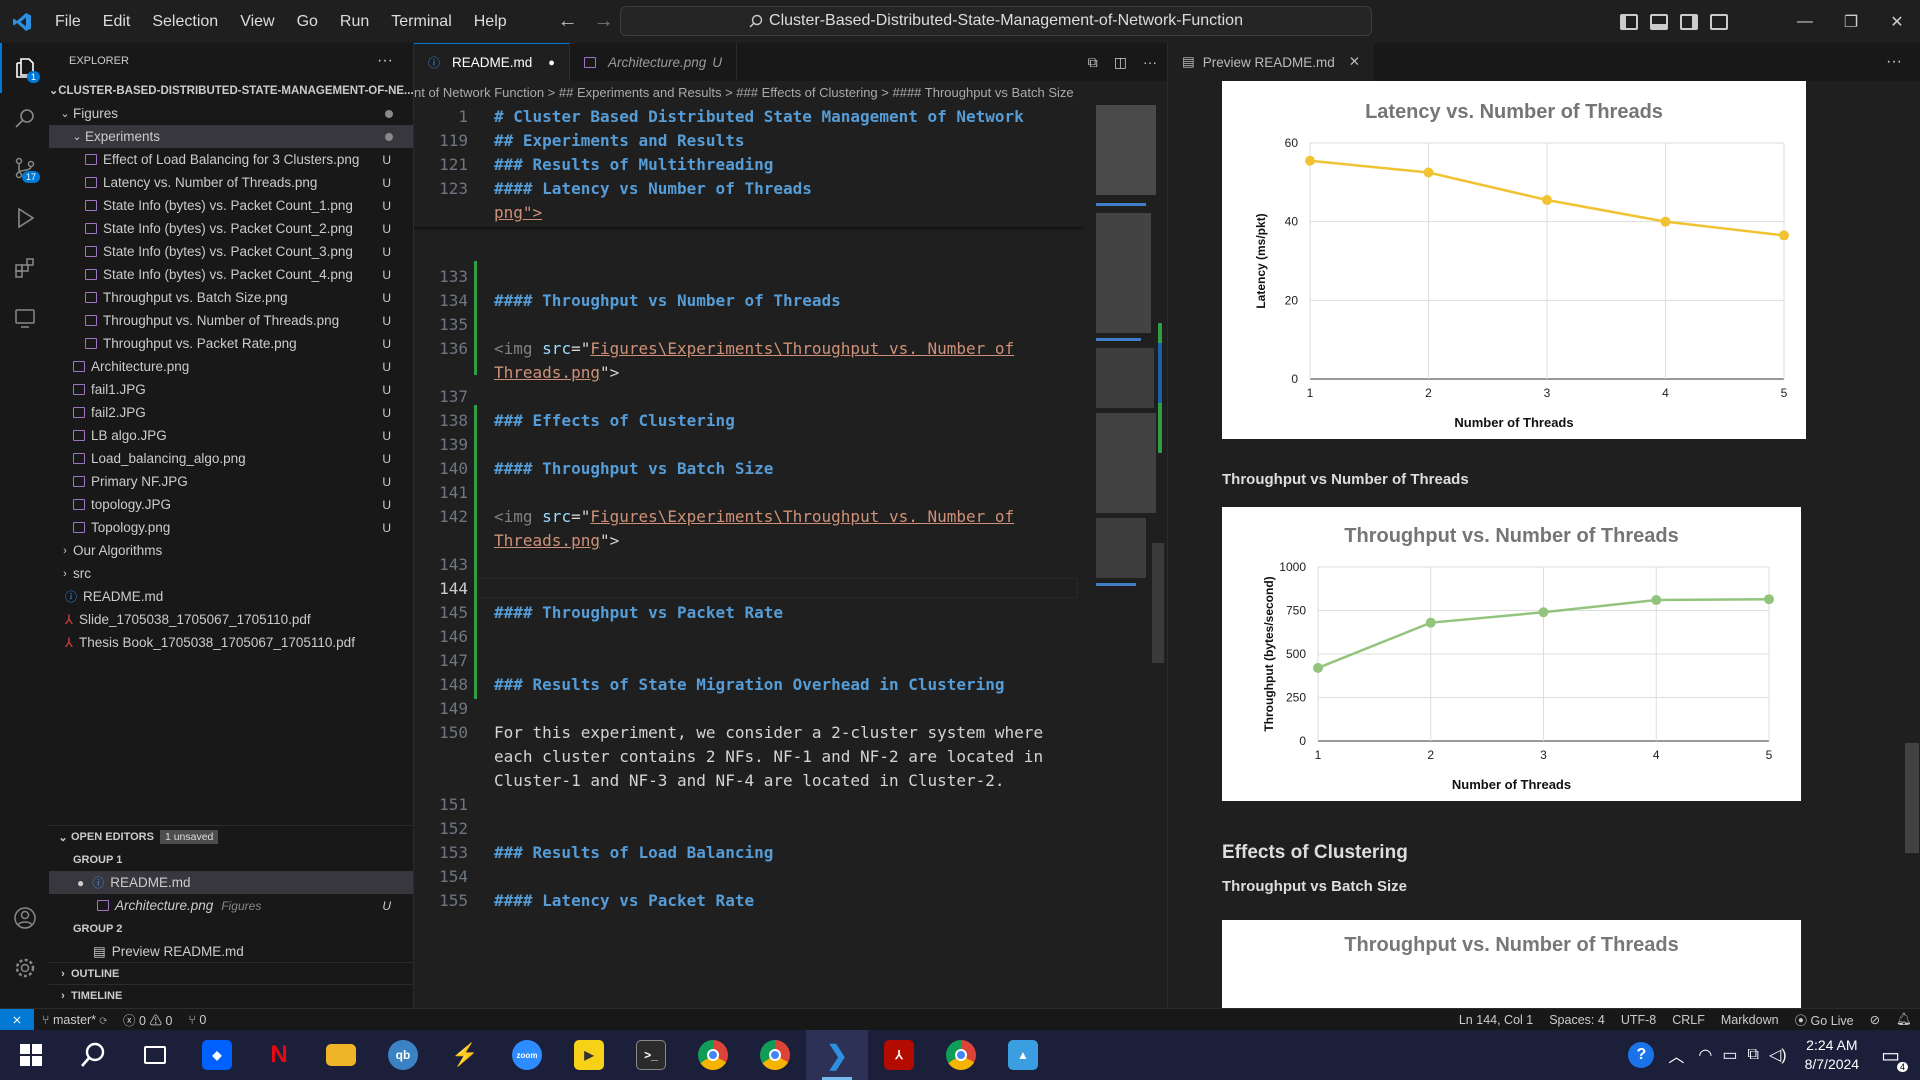 This screenshot has width=1920, height=1080. I want to click on display-icon: ⧉, so click(1753, 1054).